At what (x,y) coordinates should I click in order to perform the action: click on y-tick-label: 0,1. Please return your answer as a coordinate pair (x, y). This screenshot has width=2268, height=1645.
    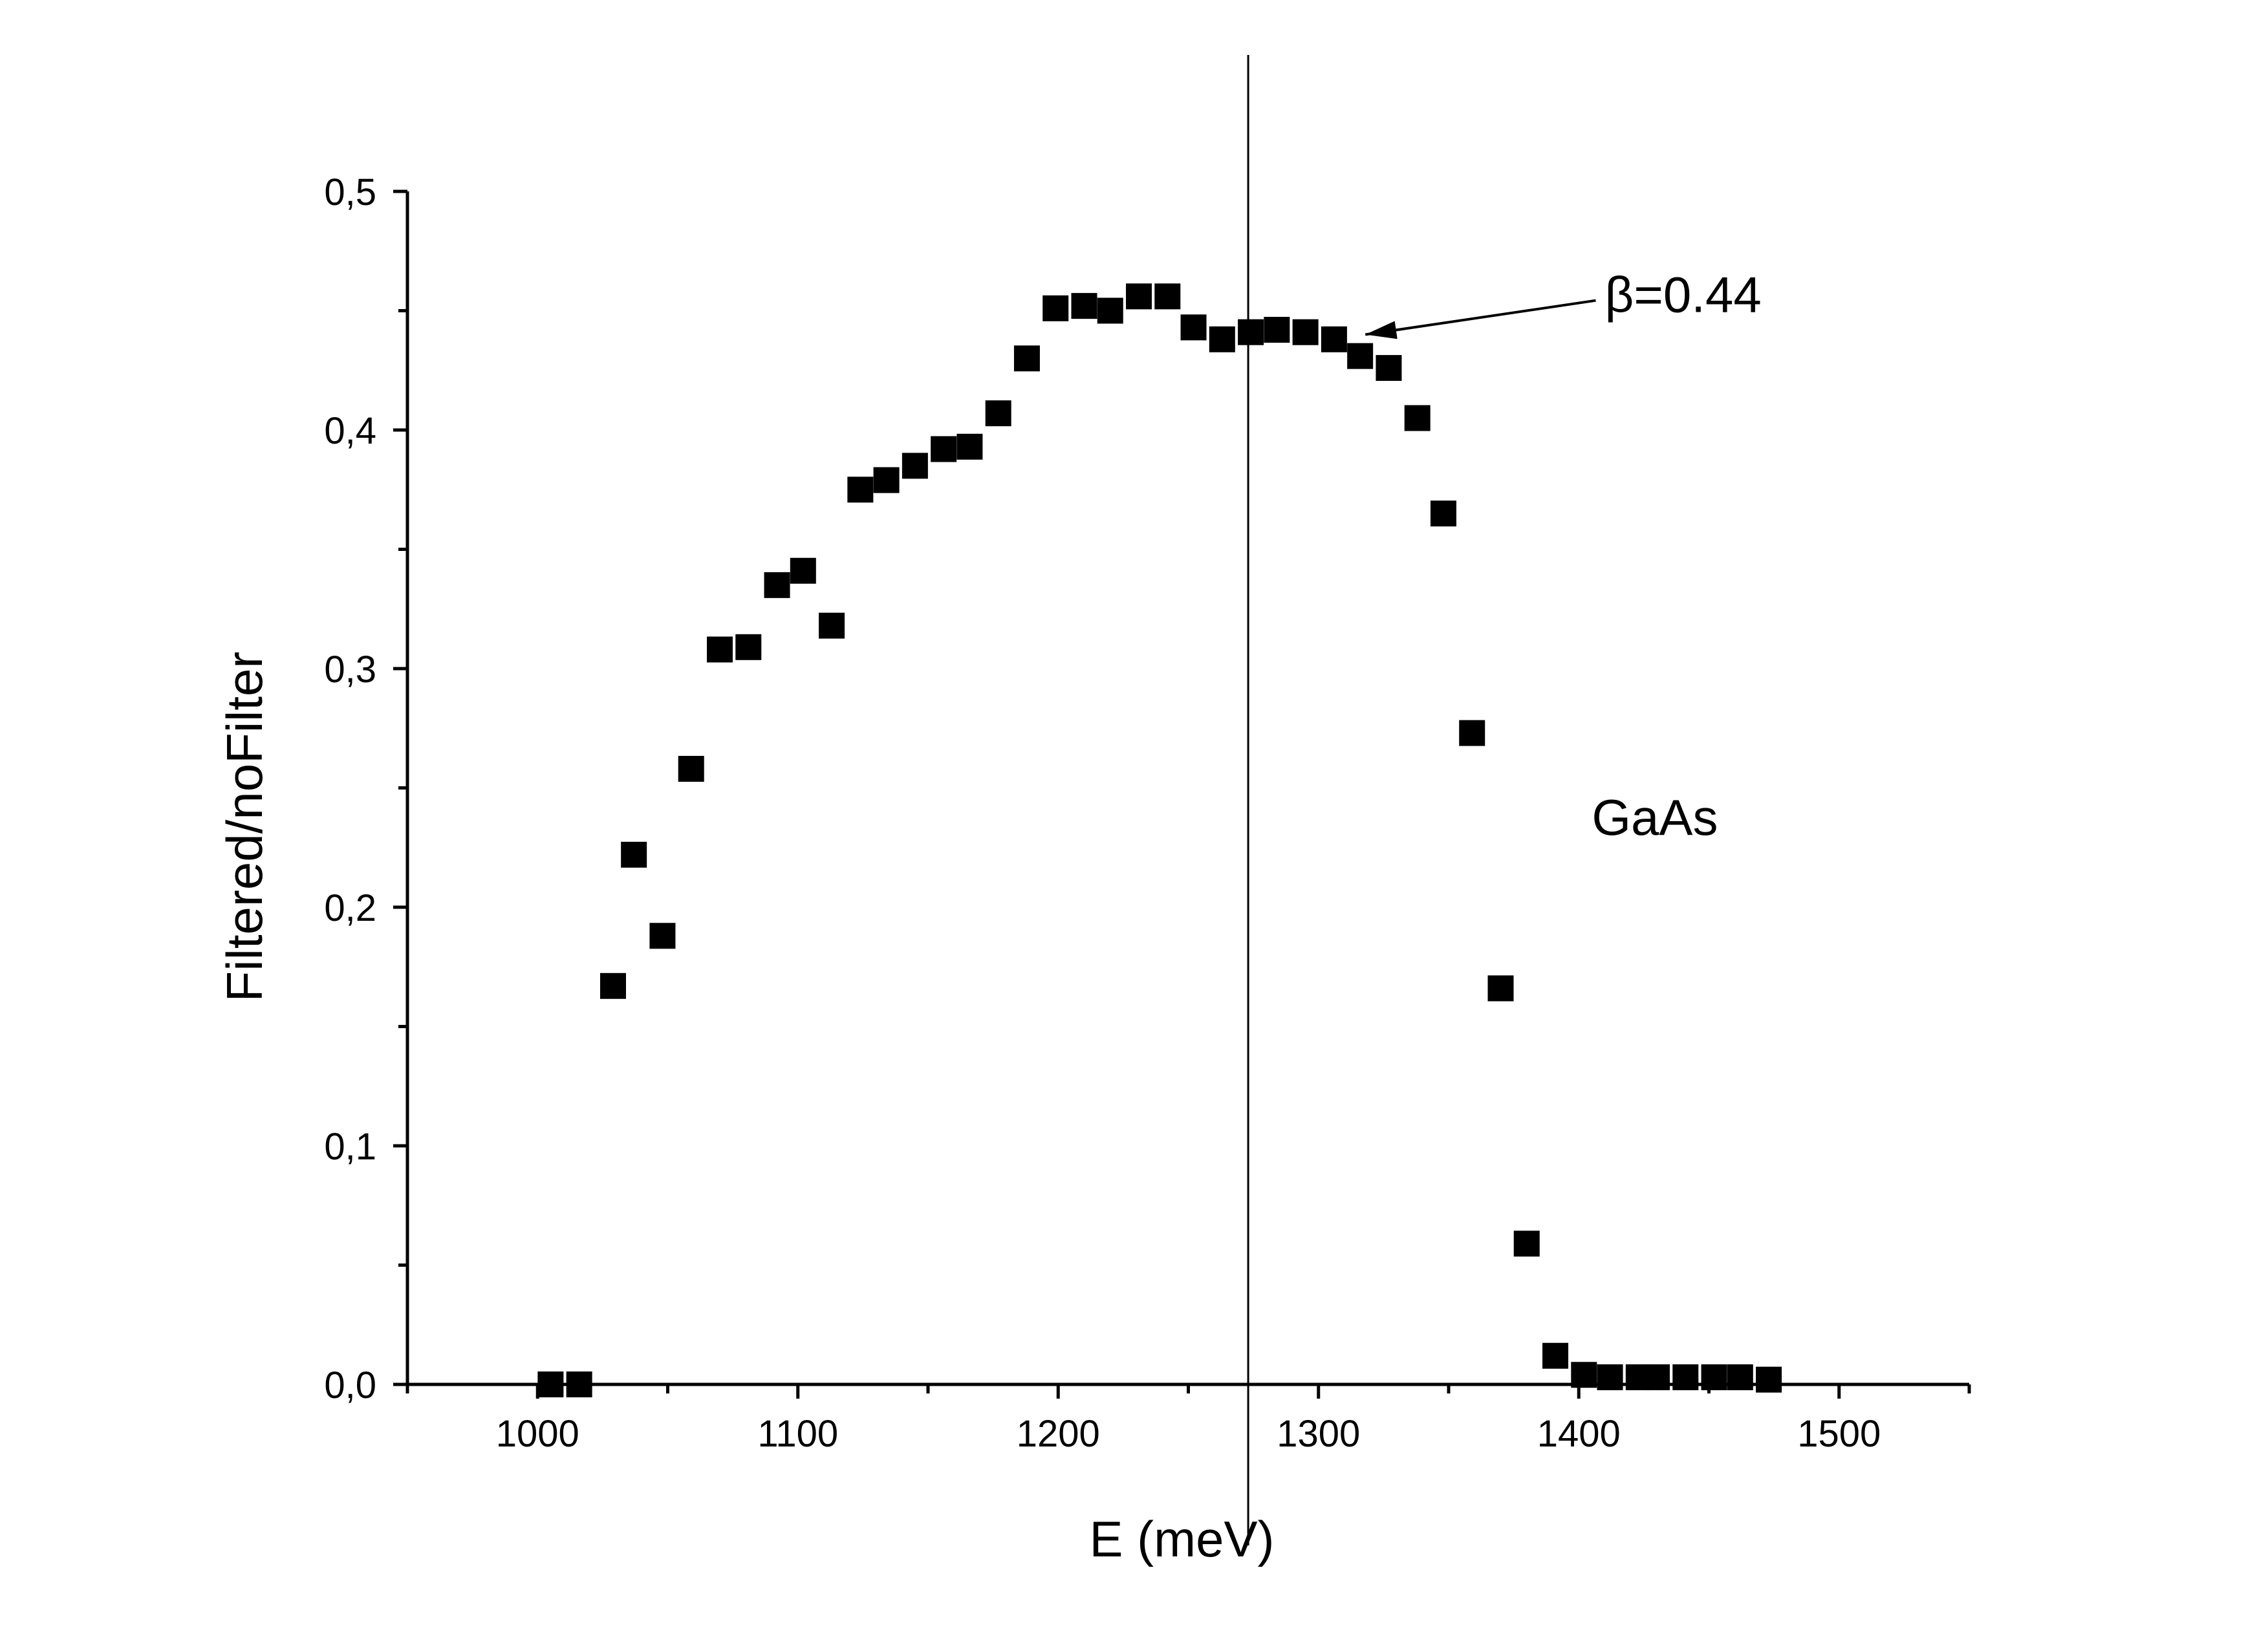
    Looking at the image, I should click on (350, 1147).